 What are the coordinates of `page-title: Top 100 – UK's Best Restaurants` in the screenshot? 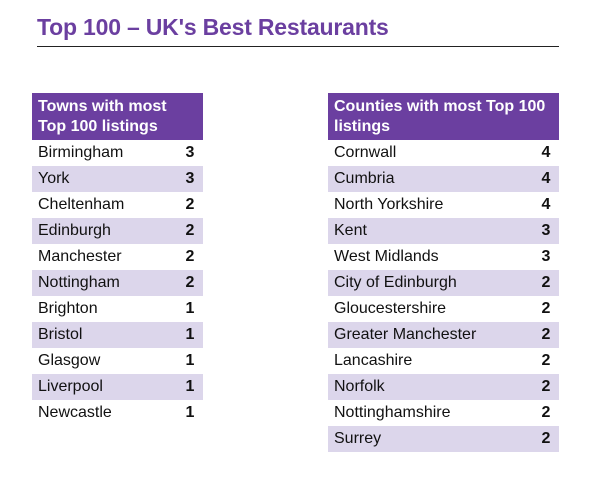 It's located at (213, 27).